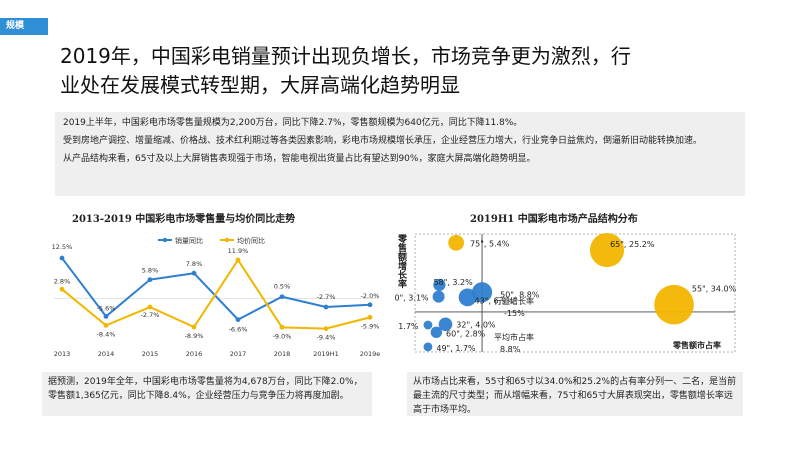 The width and height of the screenshot is (800, 450). What do you see at coordinates (370, 326) in the screenshot?
I see `data-label: -5.9%` at bounding box center [370, 326].